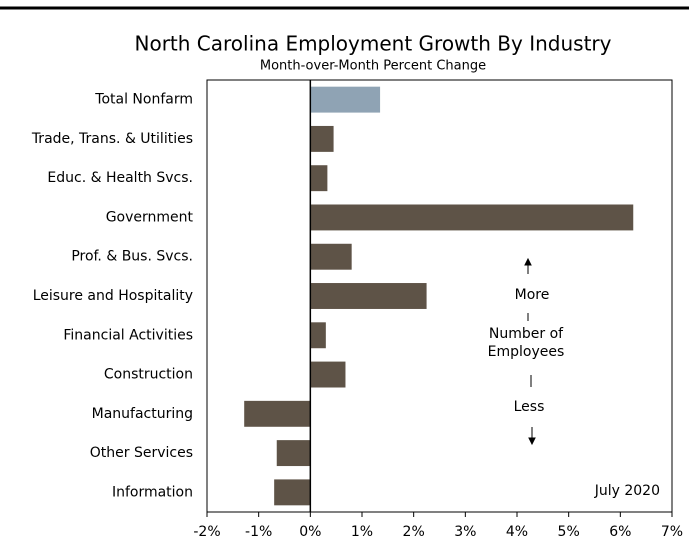  Describe the element at coordinates (112, 139) in the screenshot. I see `y-tick-label: Trade, Trans. & Utilities` at that location.